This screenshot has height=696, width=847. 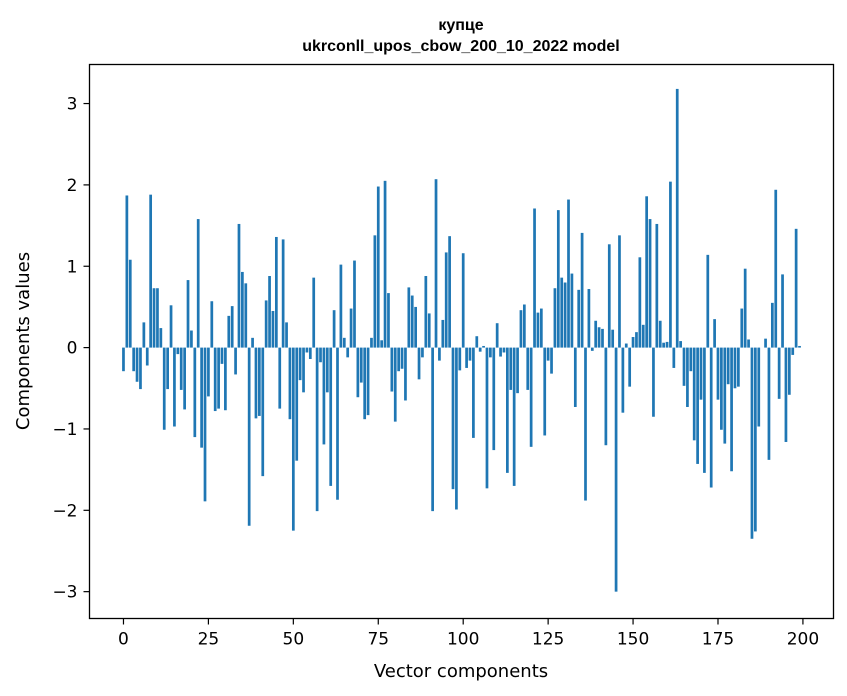 What do you see at coordinates (294, 640) in the screenshot?
I see `x-tick-label: 50` at bounding box center [294, 640].